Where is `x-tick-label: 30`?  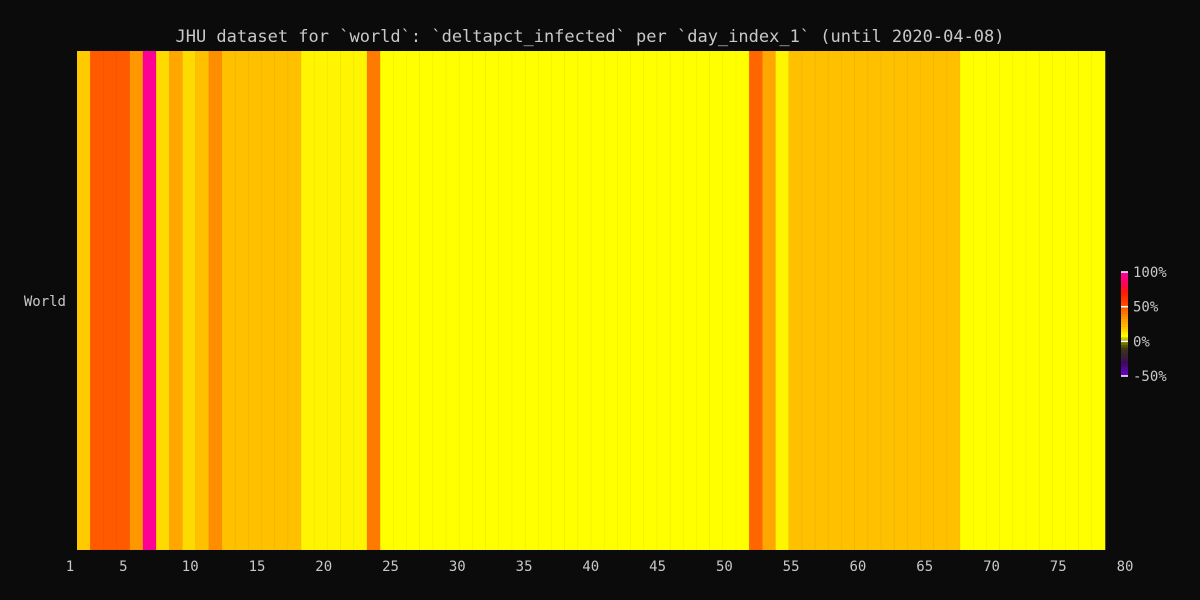
x-tick-label: 30 is located at coordinates (457, 567).